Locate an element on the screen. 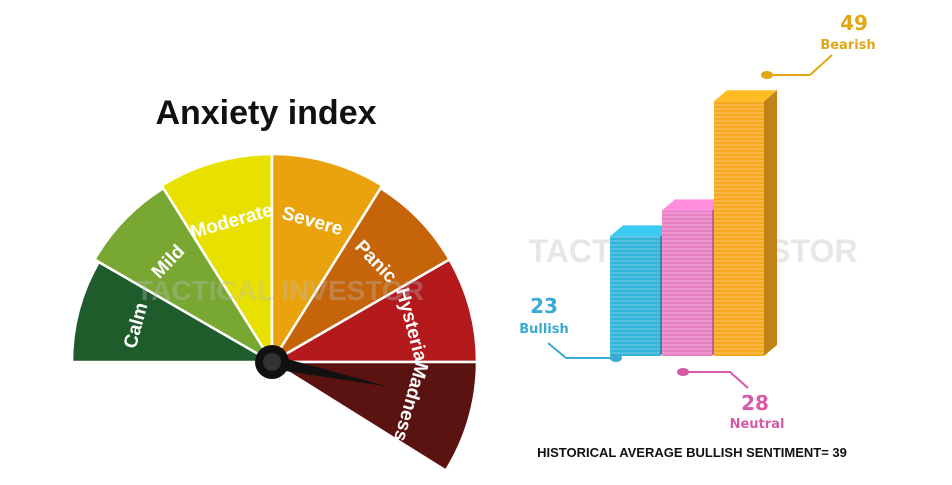  bar-bearish is located at coordinates (745, 223).